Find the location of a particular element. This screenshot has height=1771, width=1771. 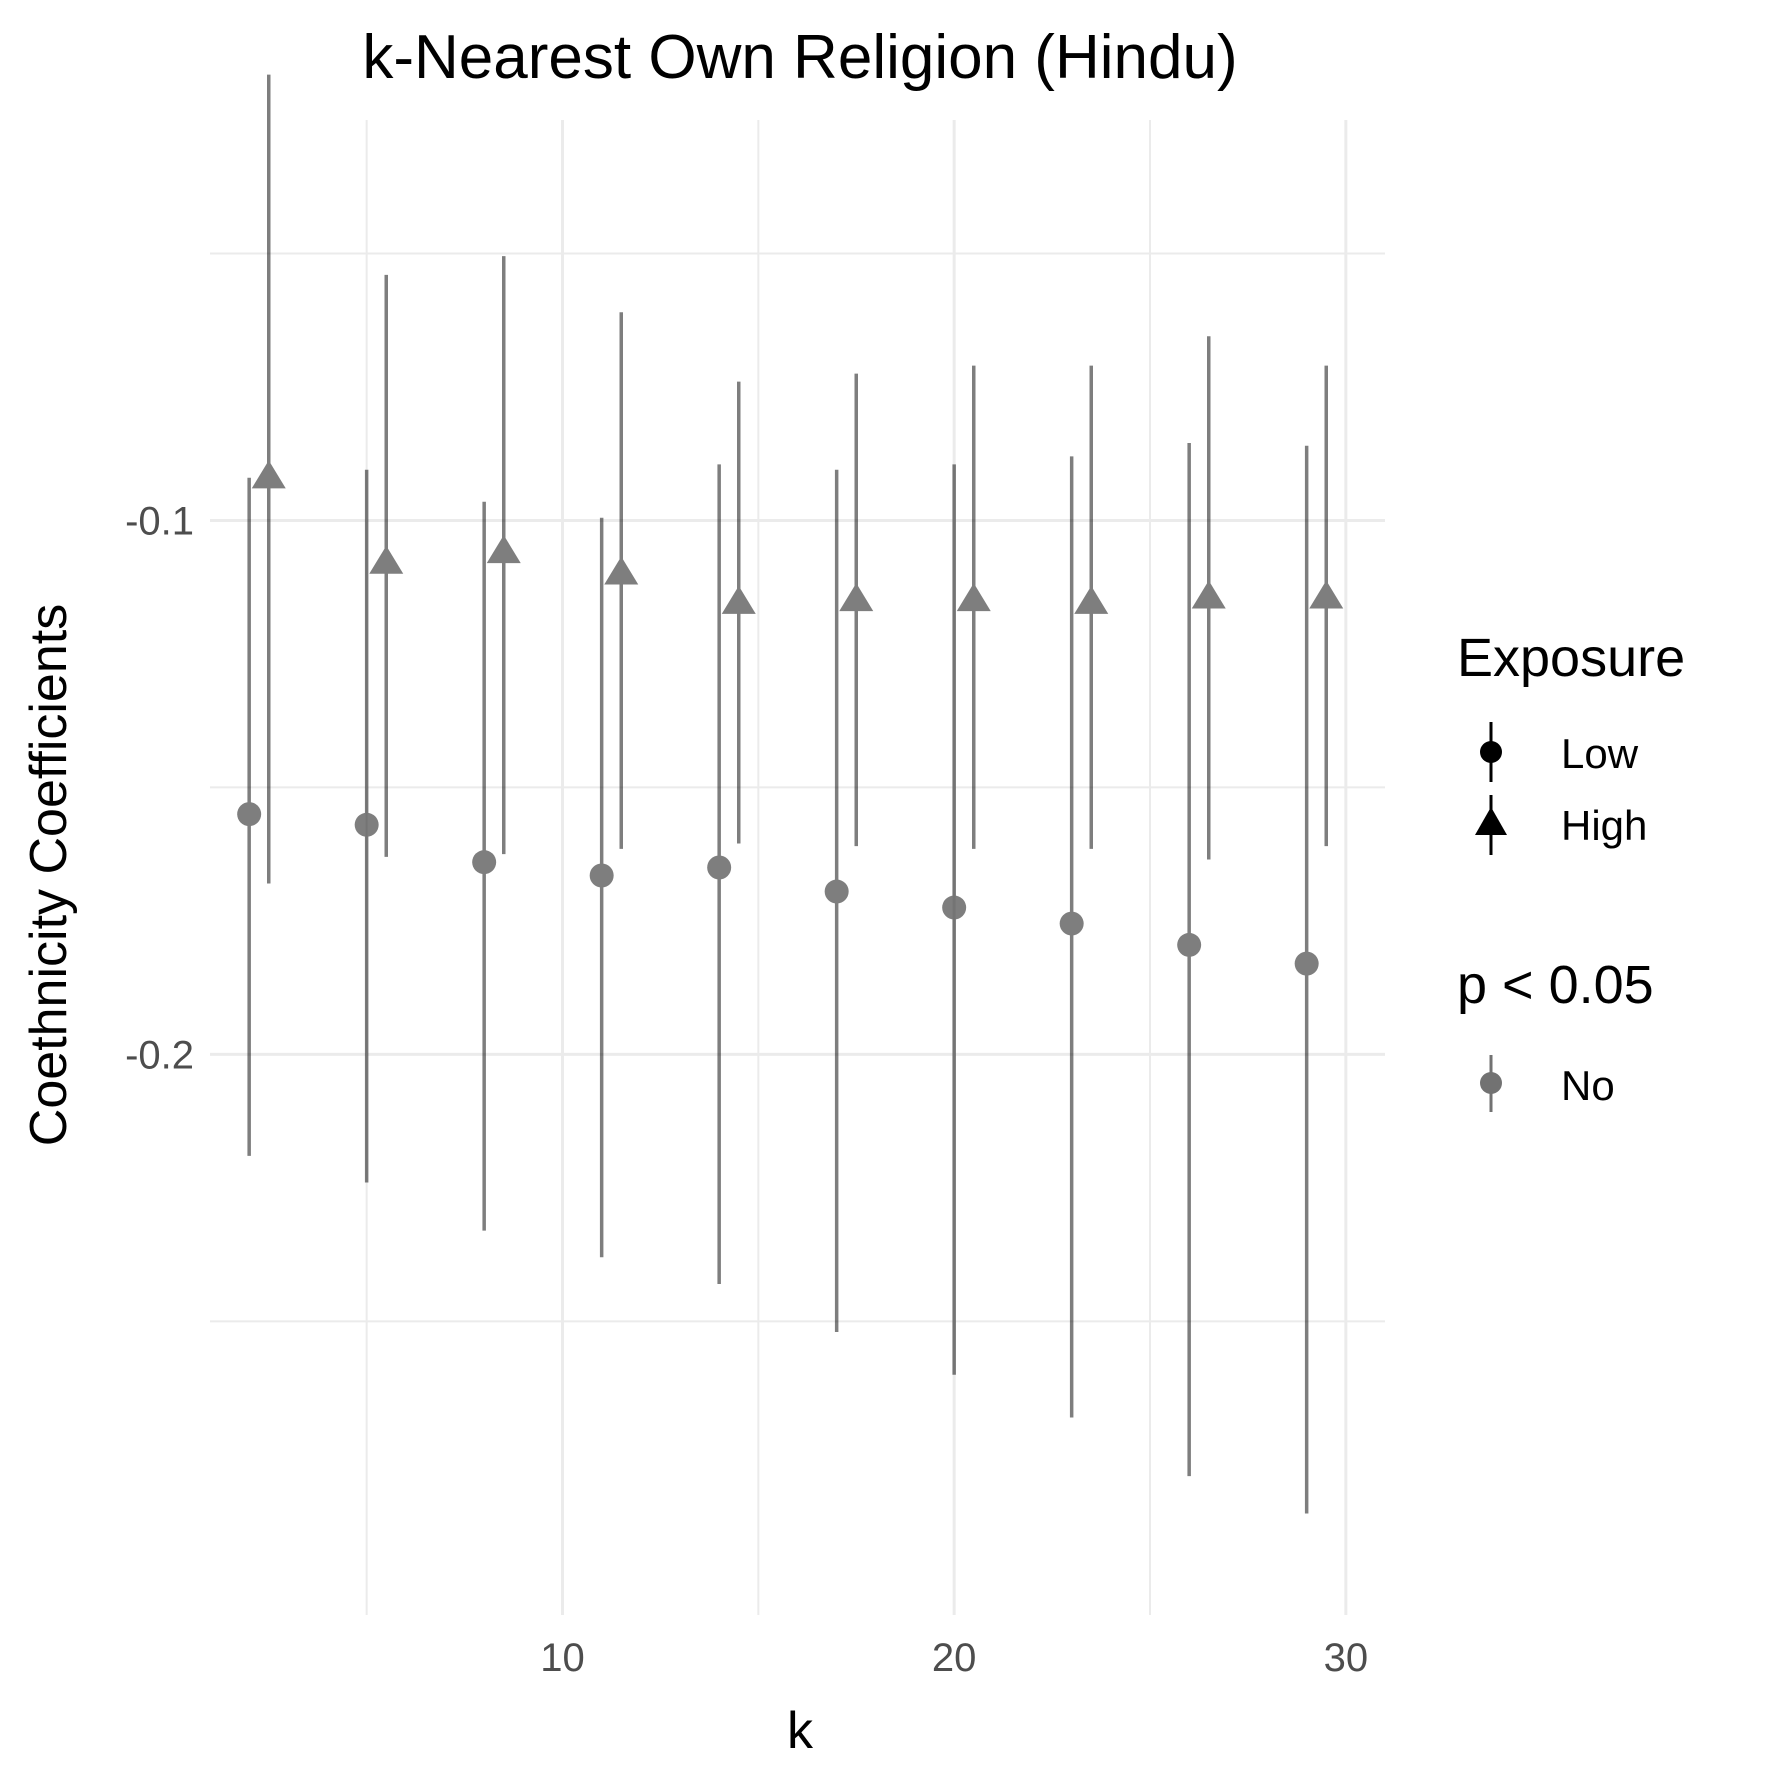

legend-key-low is located at coordinates (1491, 752).